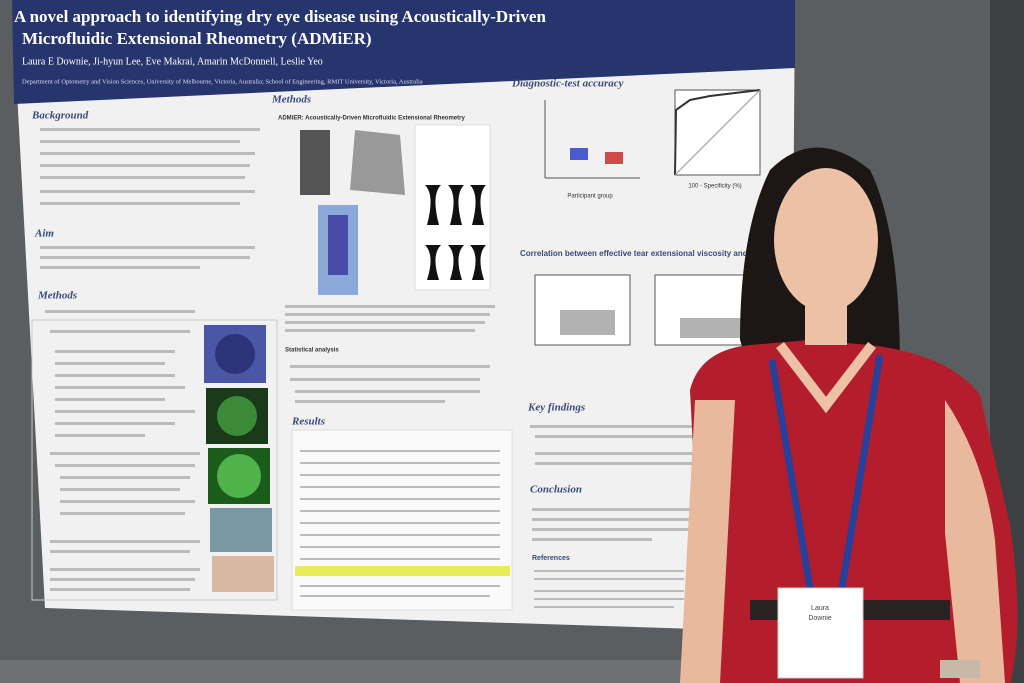 The height and width of the screenshot is (683, 1024). Describe the element at coordinates (239, 458) in the screenshot. I see `eye-images` at that location.